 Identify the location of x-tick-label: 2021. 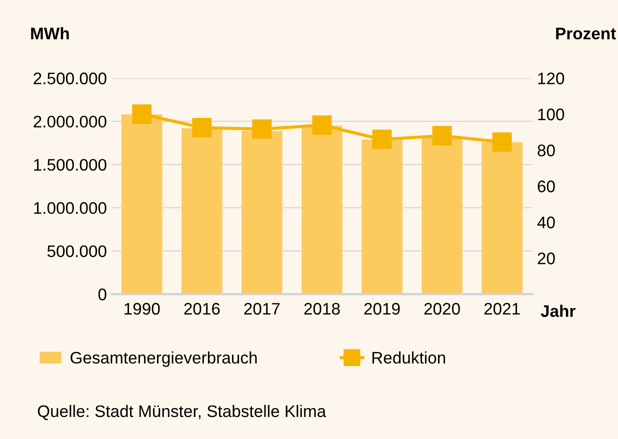
(502, 308).